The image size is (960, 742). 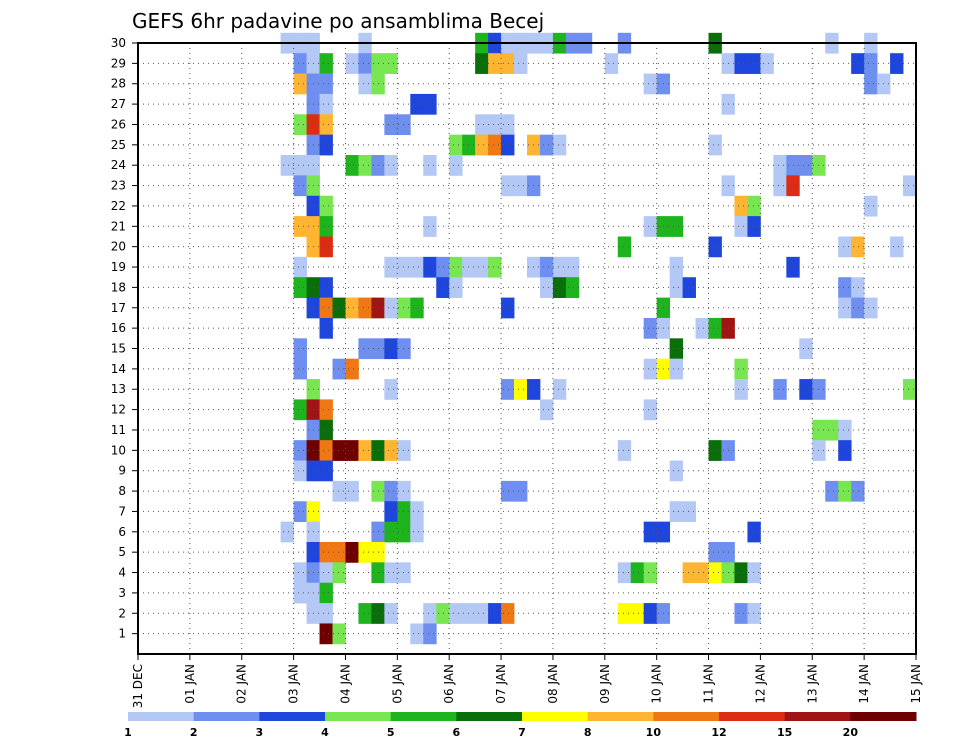 What do you see at coordinates (118, 410) in the screenshot?
I see `y-tick-label: 12` at bounding box center [118, 410].